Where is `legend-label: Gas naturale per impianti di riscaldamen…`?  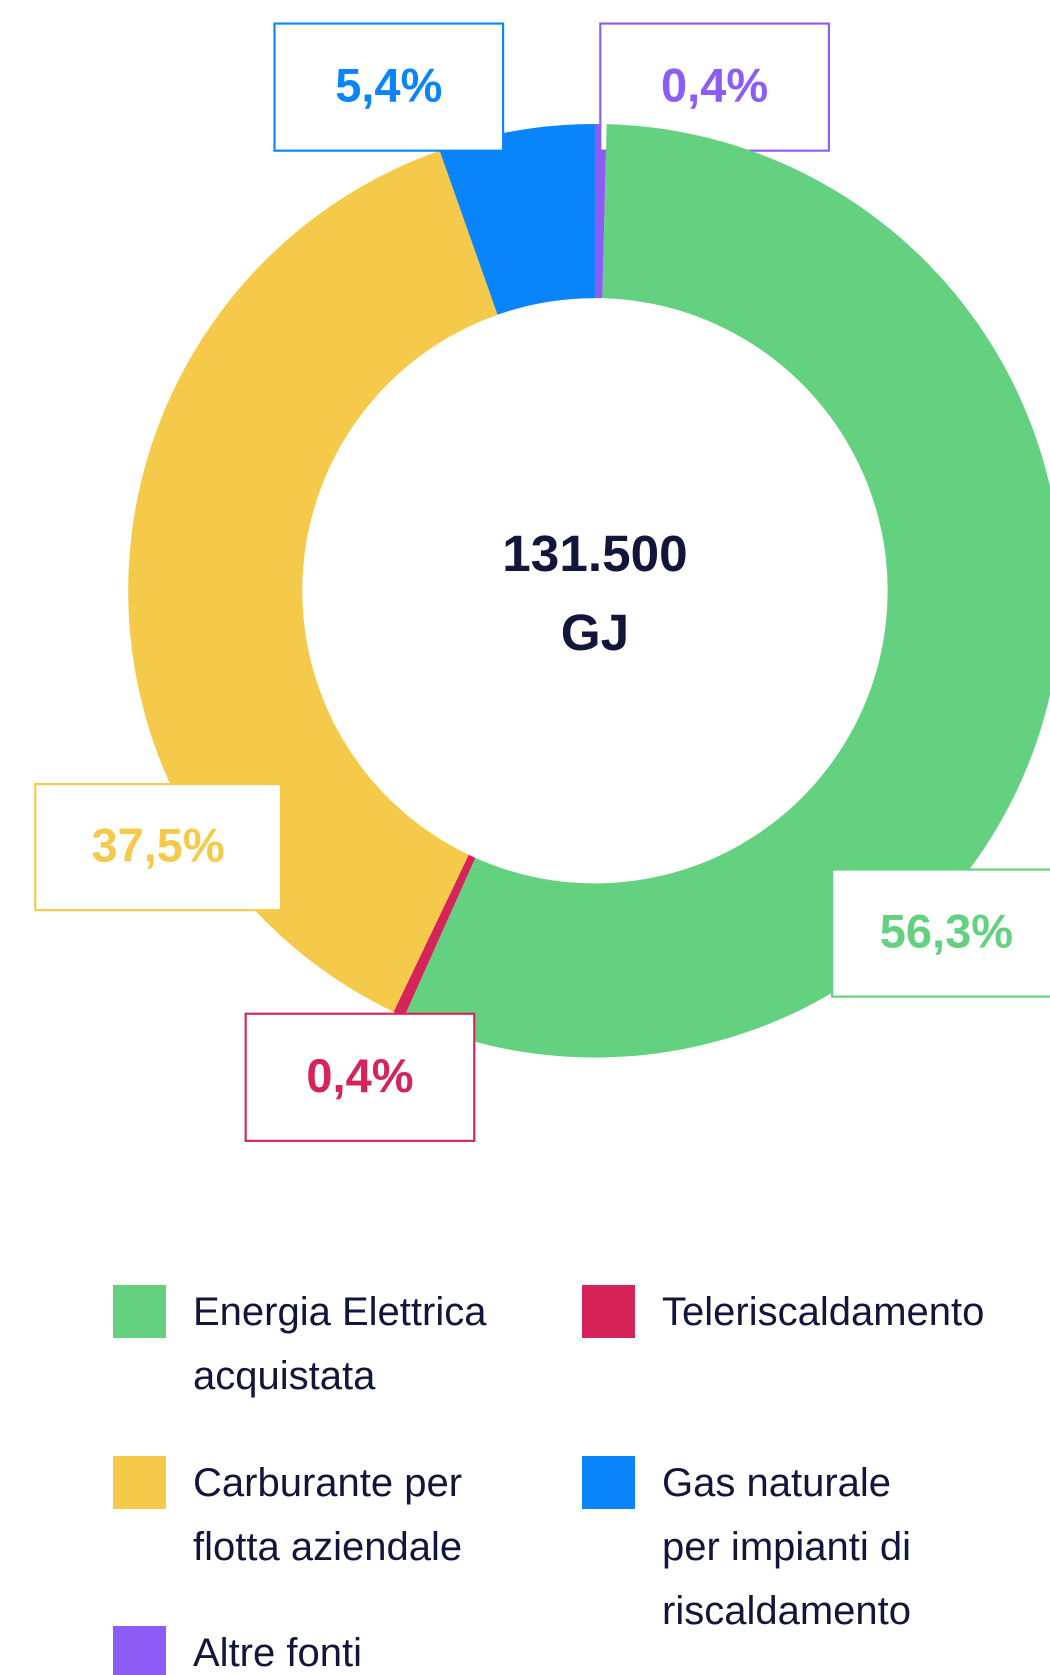
legend-label: Gas naturale per impianti di riscaldamen… is located at coordinates (787, 1547).